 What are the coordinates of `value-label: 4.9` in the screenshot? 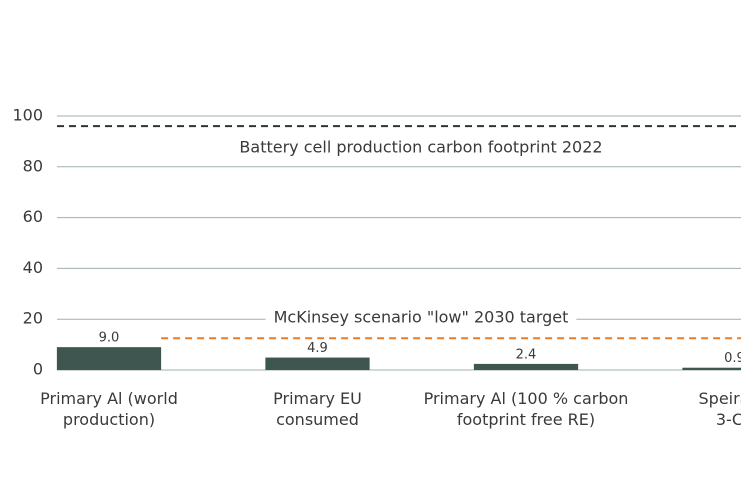 It's located at (317, 348).